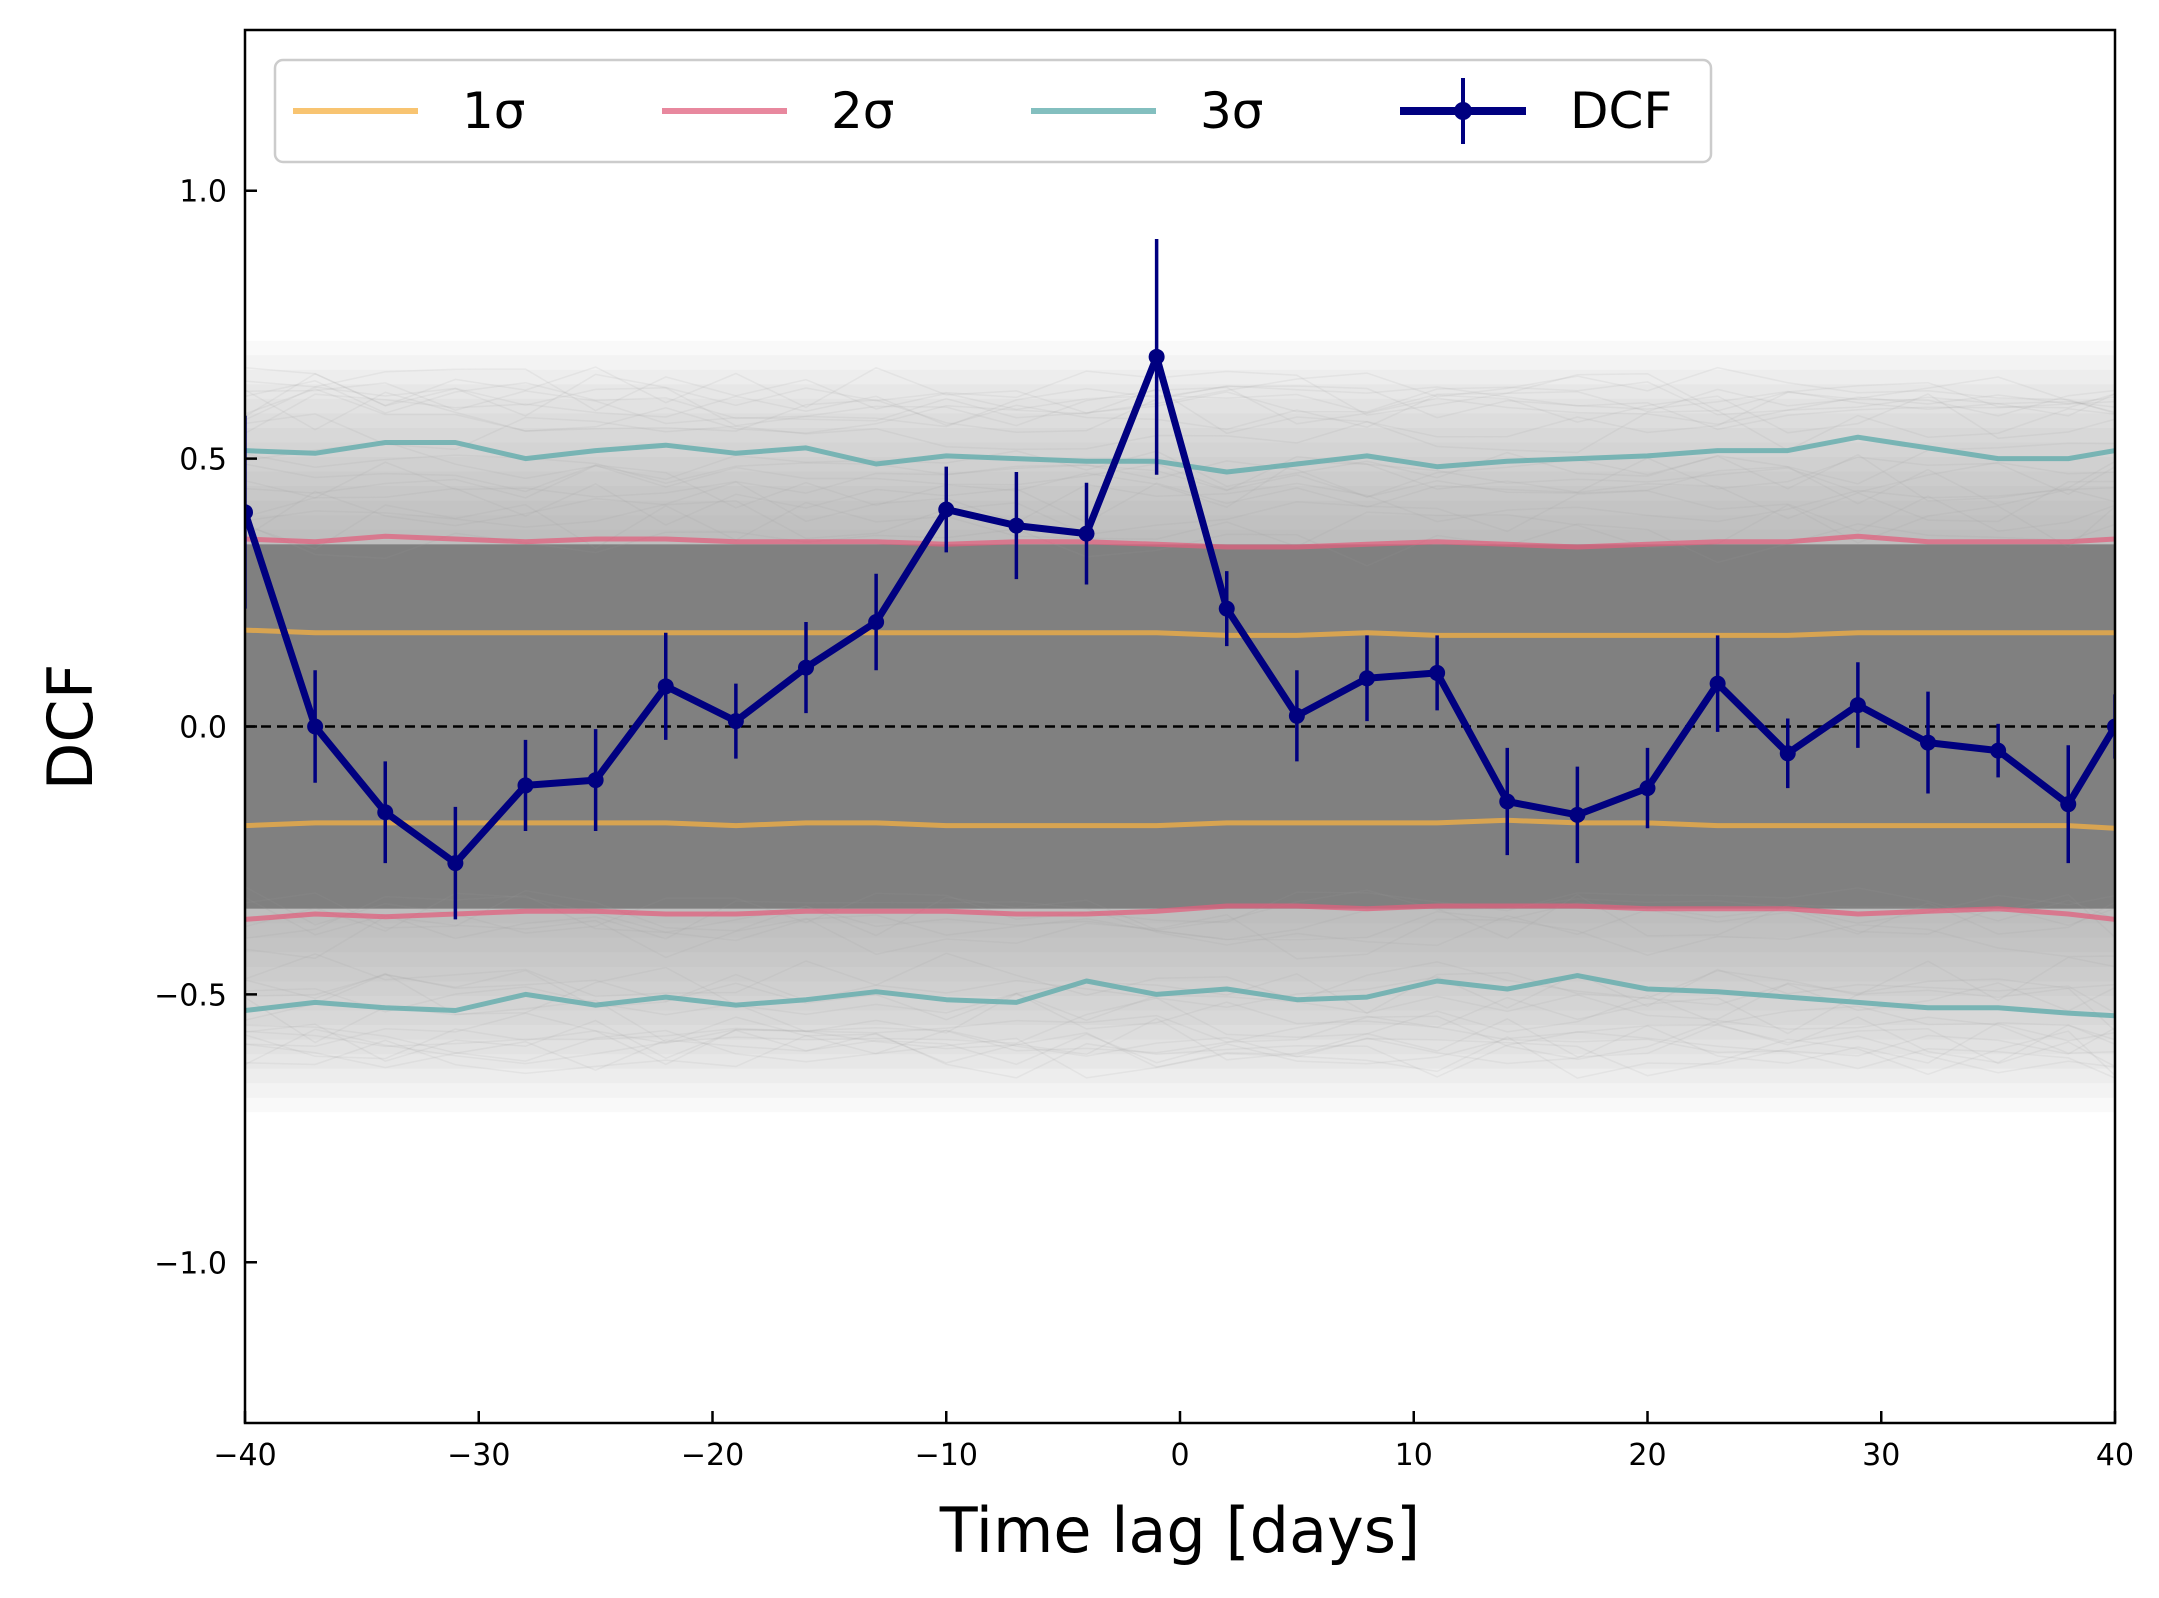 The image size is (2159, 1598). Describe the element at coordinates (190, 1263) in the screenshot. I see `y-tick-label: −1.0` at that location.